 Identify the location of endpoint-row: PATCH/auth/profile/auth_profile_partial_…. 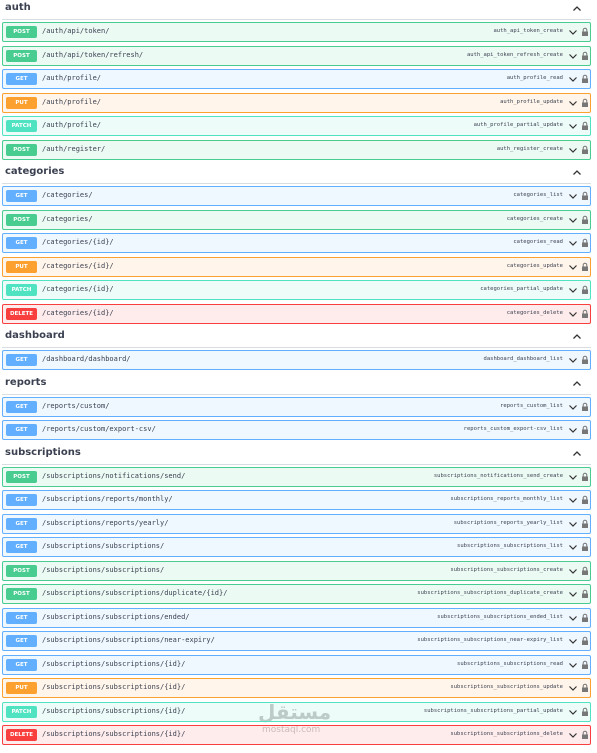
(296, 126).